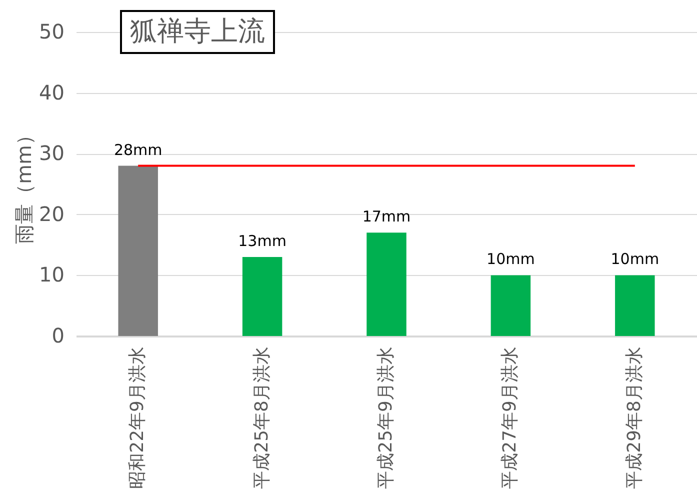 This screenshot has width=697, height=493. What do you see at coordinates (138, 149) in the screenshot?
I see `data-label: 28mm` at bounding box center [138, 149].